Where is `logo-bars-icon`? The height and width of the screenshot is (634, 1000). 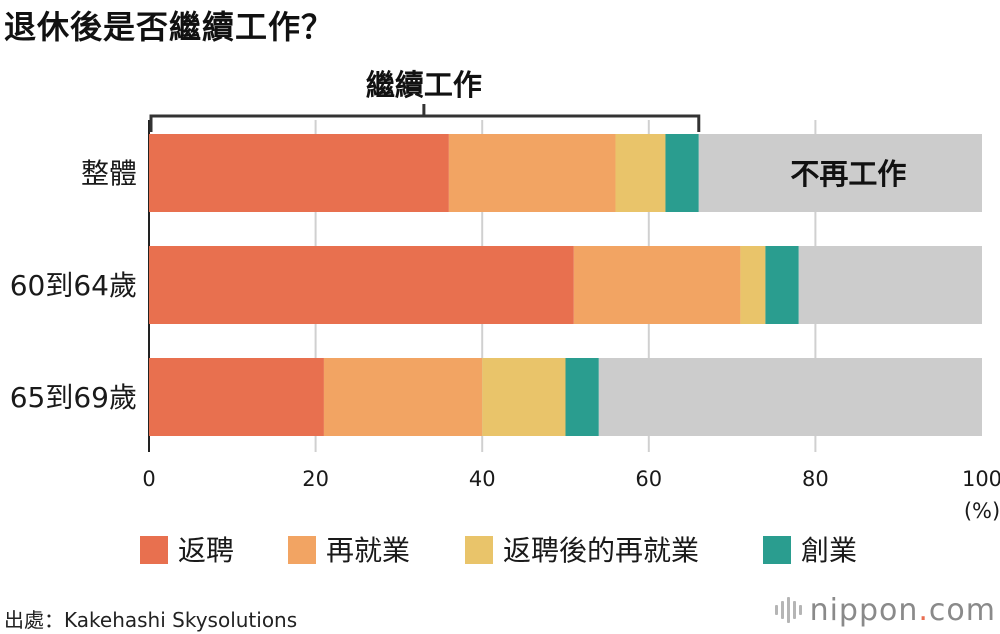
logo-bars-icon is located at coordinates (788, 610).